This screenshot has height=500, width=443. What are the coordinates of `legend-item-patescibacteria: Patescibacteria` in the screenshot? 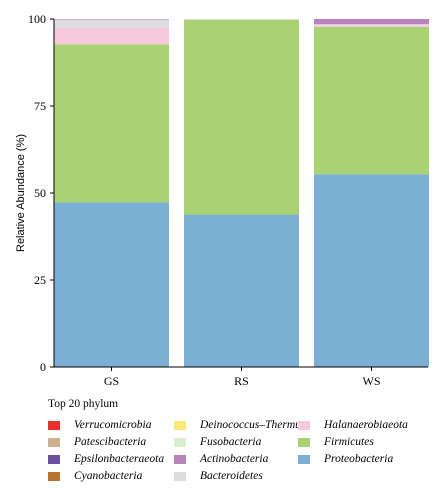 It's located at (97, 443).